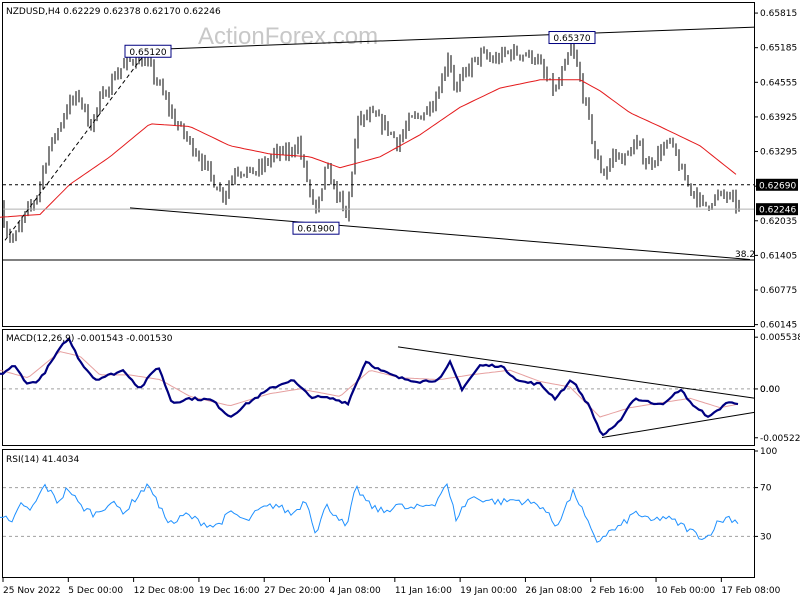 The image size is (800, 600). Describe the element at coordinates (766, 489) in the screenshot. I see `rsi-axis-tick: 70` at that location.